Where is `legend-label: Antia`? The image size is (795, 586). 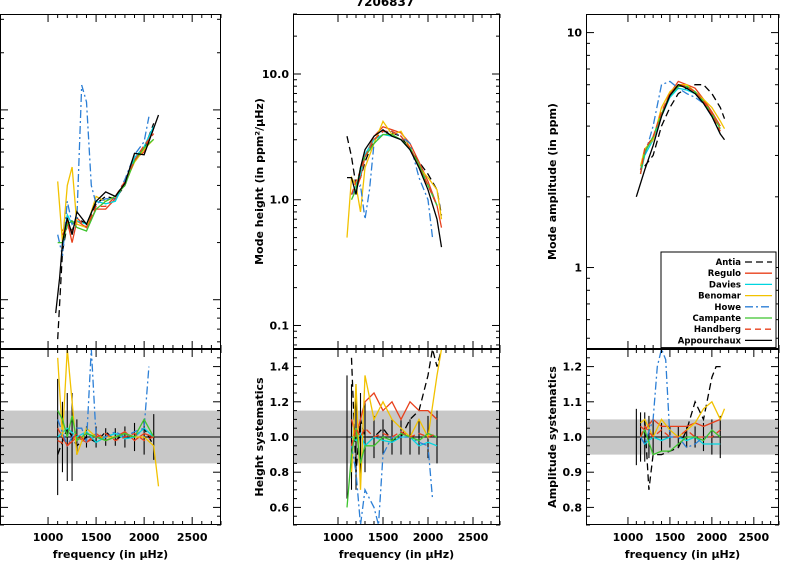
legend-label: Antia is located at coordinates (729, 263).